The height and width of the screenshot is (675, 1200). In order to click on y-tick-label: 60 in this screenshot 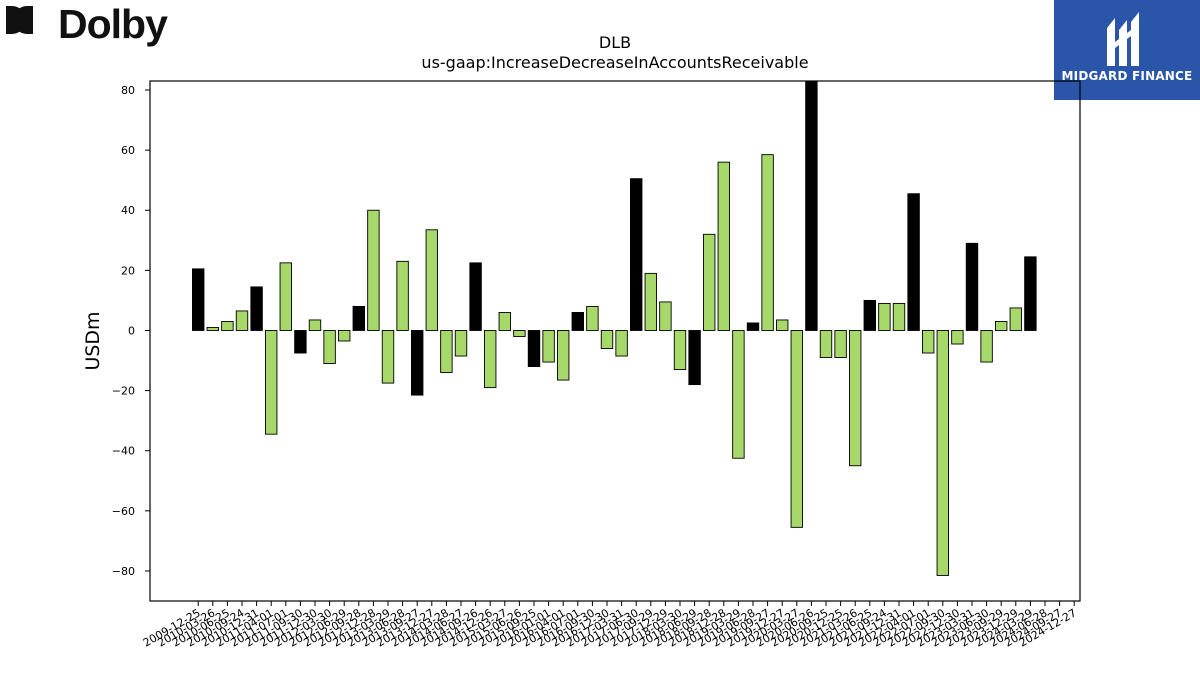, I will do `click(128, 150)`.